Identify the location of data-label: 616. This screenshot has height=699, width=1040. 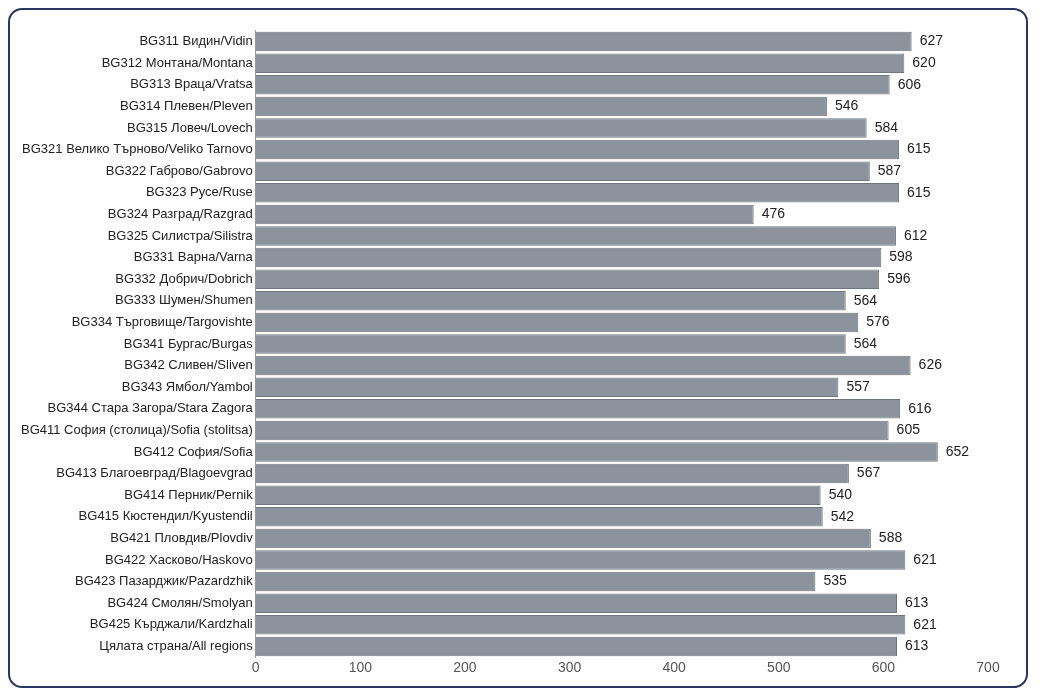
(920, 407).